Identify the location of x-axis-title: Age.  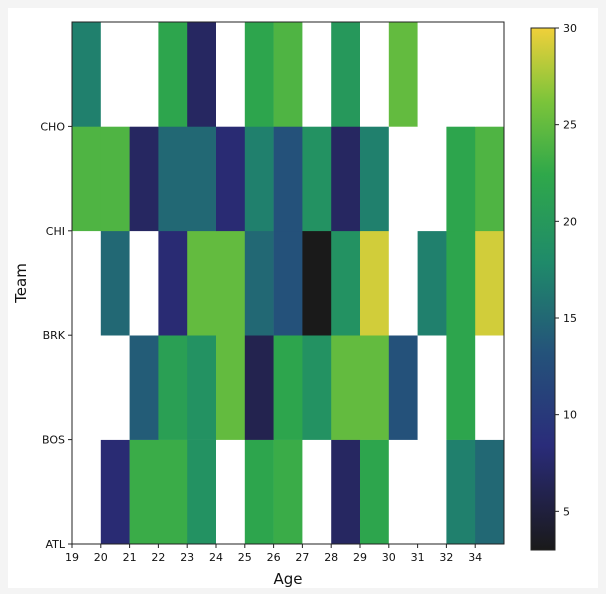
(287, 579).